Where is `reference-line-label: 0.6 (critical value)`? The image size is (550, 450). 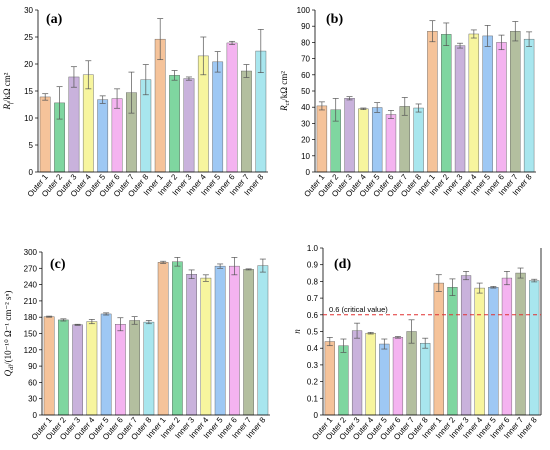 reference-line-label: 0.6 (critical value) is located at coordinates (358, 309).